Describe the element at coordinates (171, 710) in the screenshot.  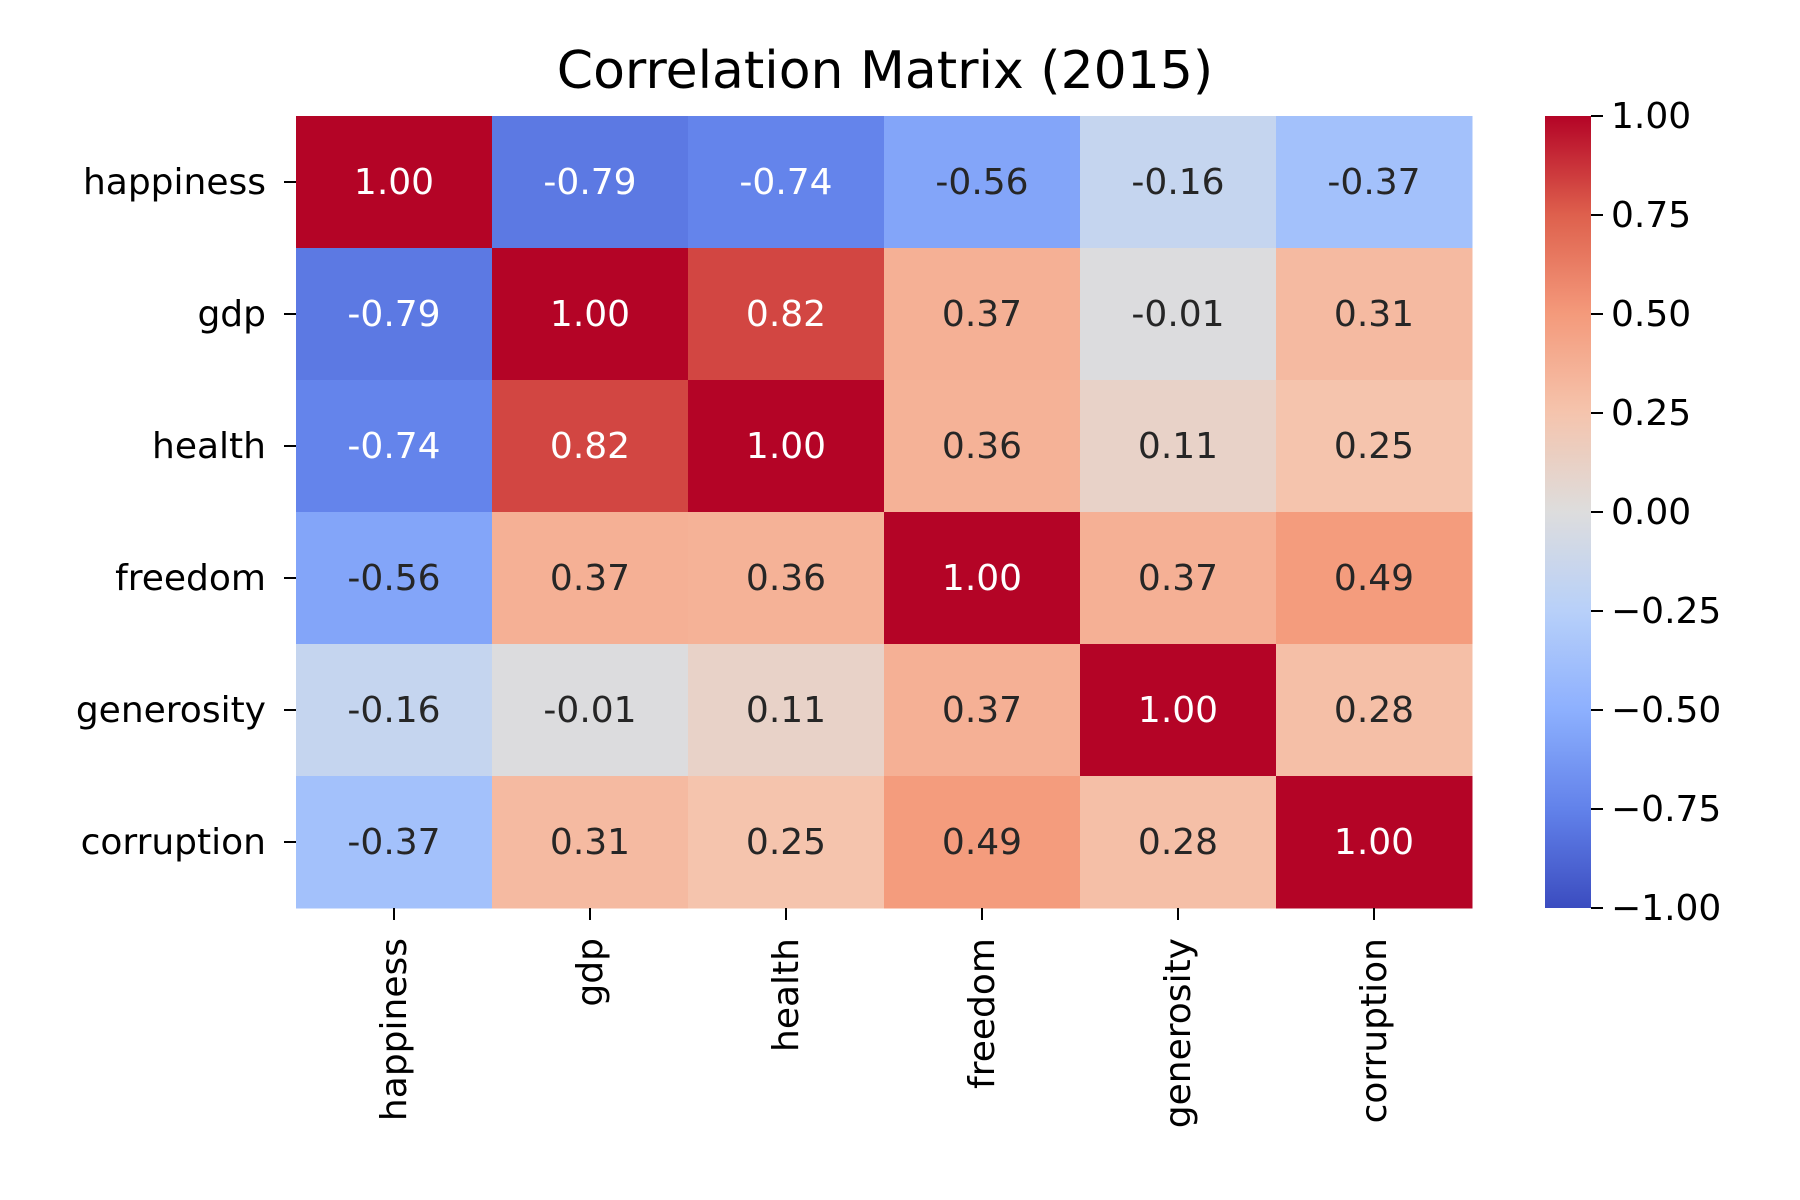
I see `y-tick-label-generosity: generosity` at that location.